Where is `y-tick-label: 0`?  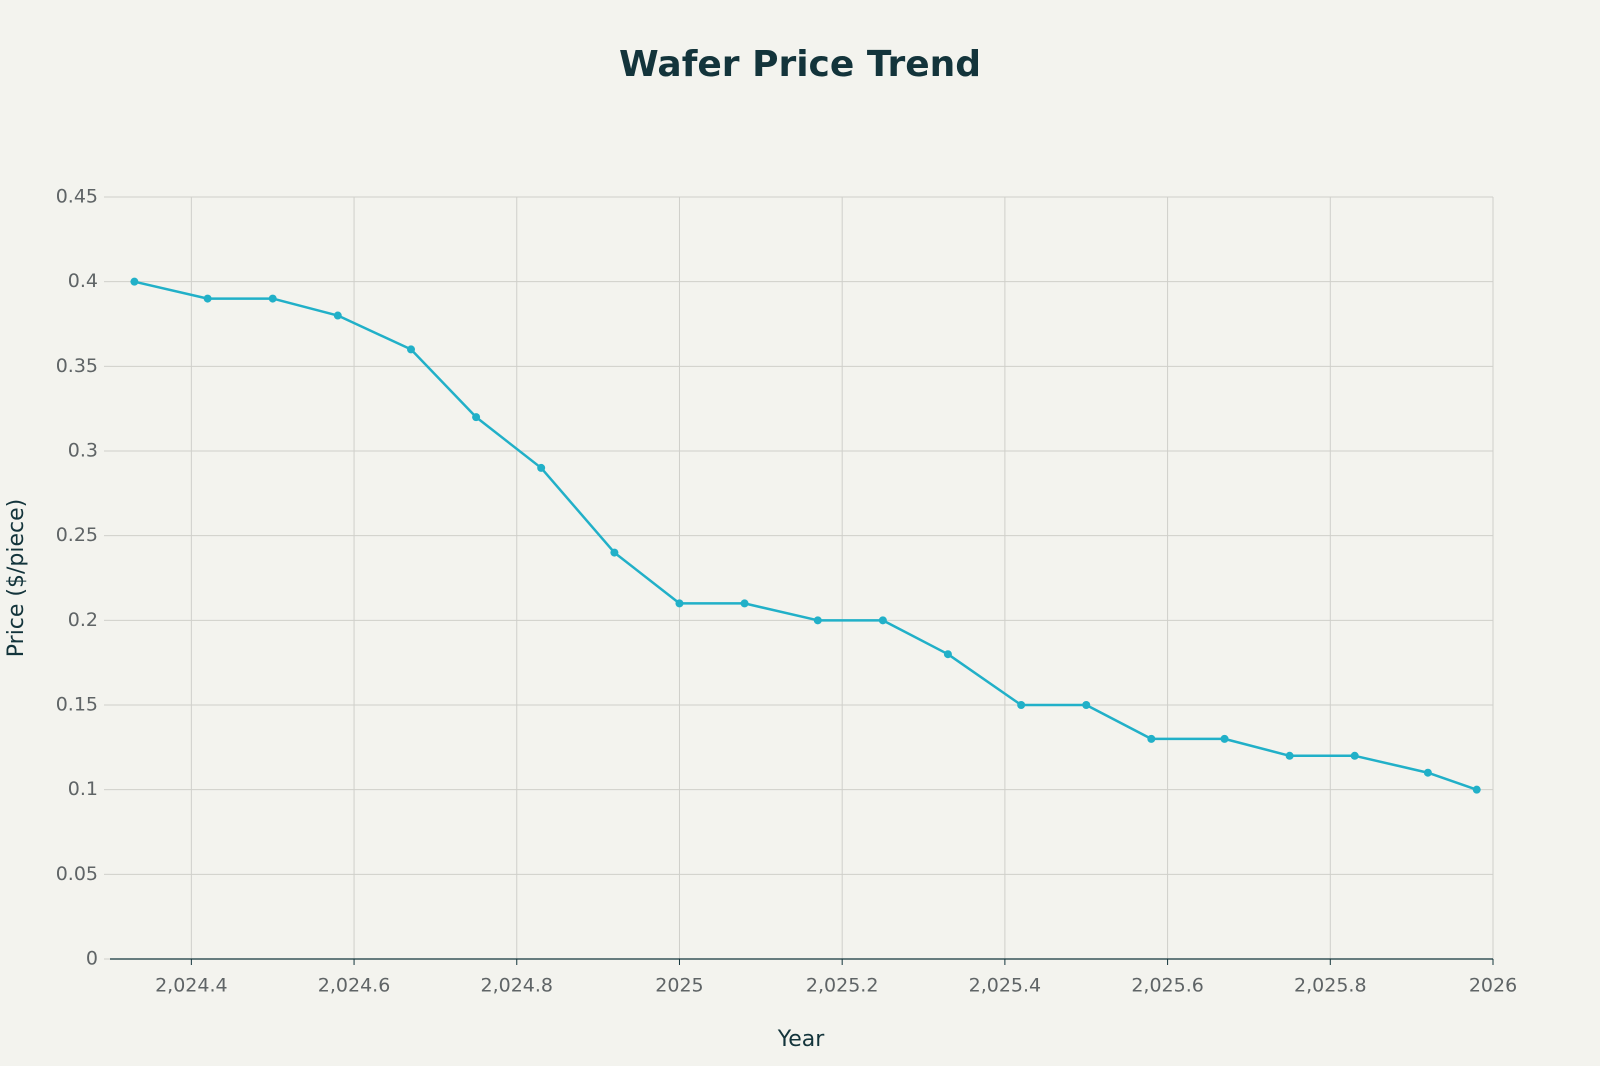
y-tick-label: 0 is located at coordinates (92, 959).